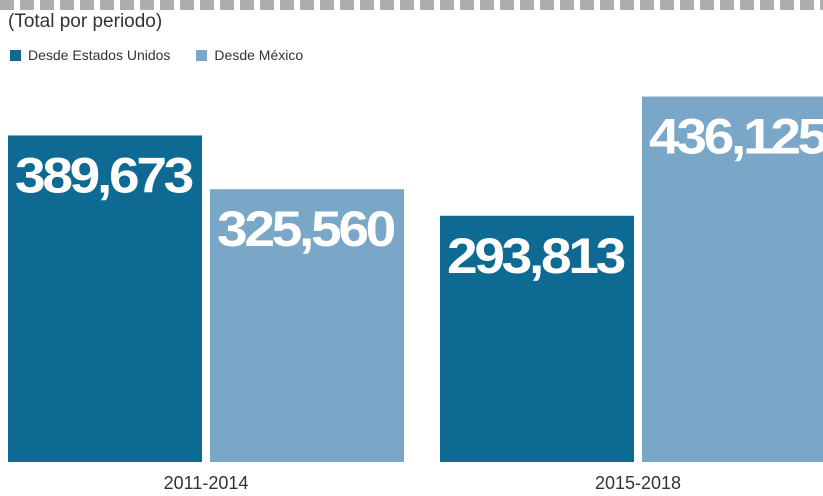 The image size is (823, 496). I want to click on bar-value-label: 293,813, so click(535, 256).